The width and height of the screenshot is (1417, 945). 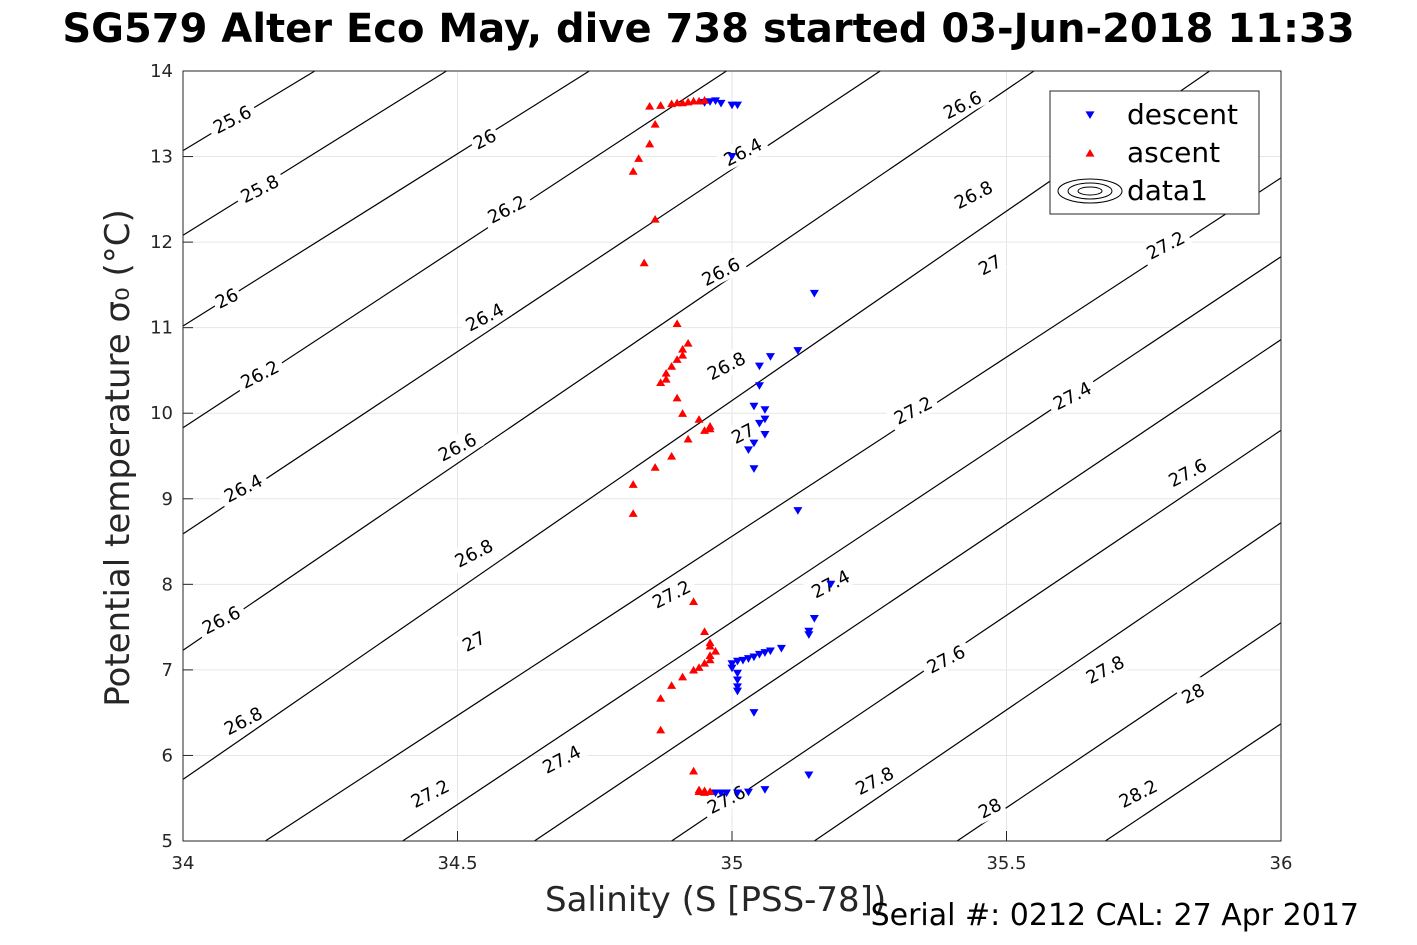 What do you see at coordinates (742, 151) in the screenshot?
I see `contour-label: 26.4` at bounding box center [742, 151].